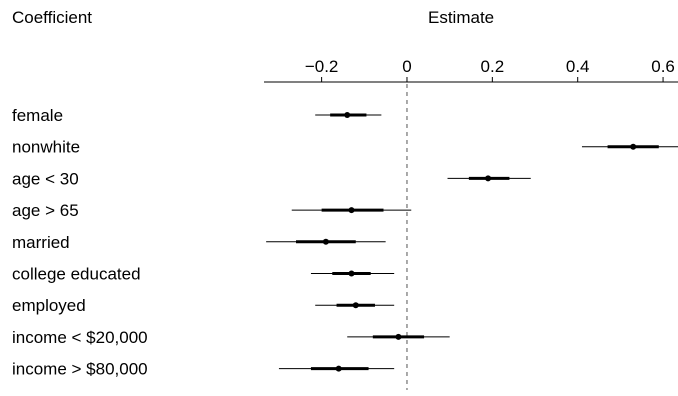 This screenshot has width=678, height=396. Describe the element at coordinates (663, 66) in the screenshot. I see `x-tick-label: 0.6` at that location.